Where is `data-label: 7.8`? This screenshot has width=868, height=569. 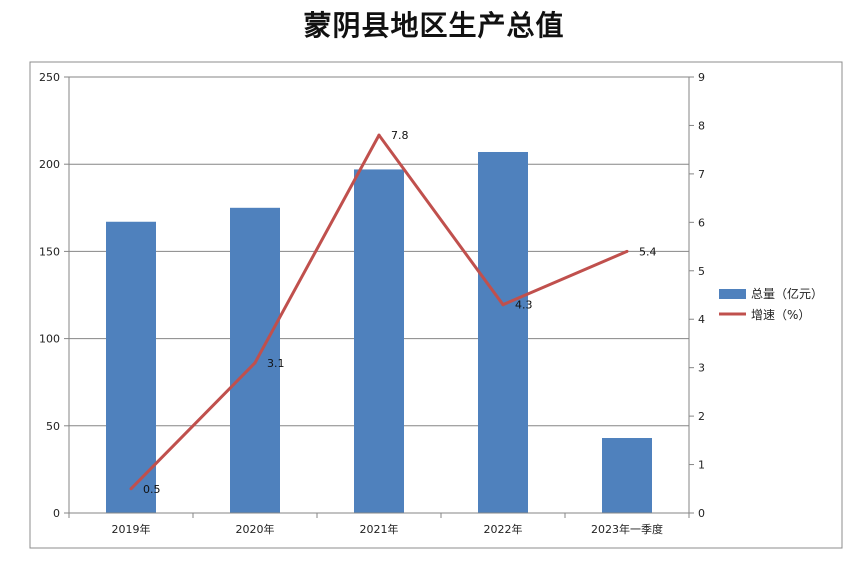 data-label: 7.8 is located at coordinates (400, 135).